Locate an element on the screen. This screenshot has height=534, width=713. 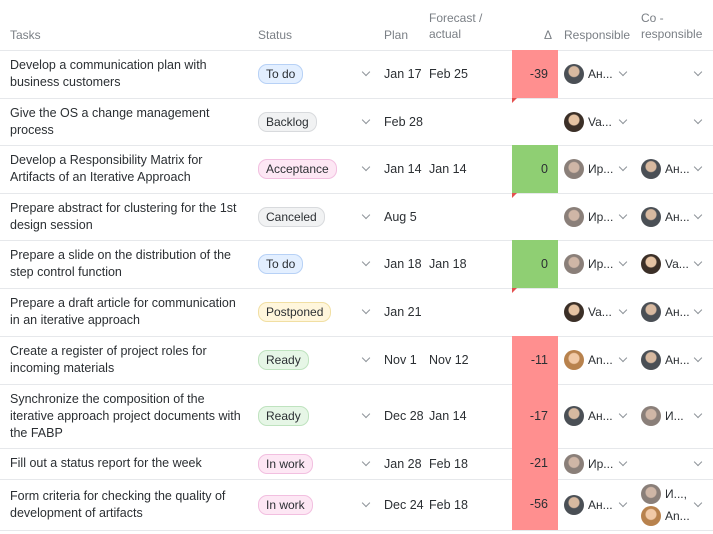
header-status: Status is located at coordinates (275, 35).